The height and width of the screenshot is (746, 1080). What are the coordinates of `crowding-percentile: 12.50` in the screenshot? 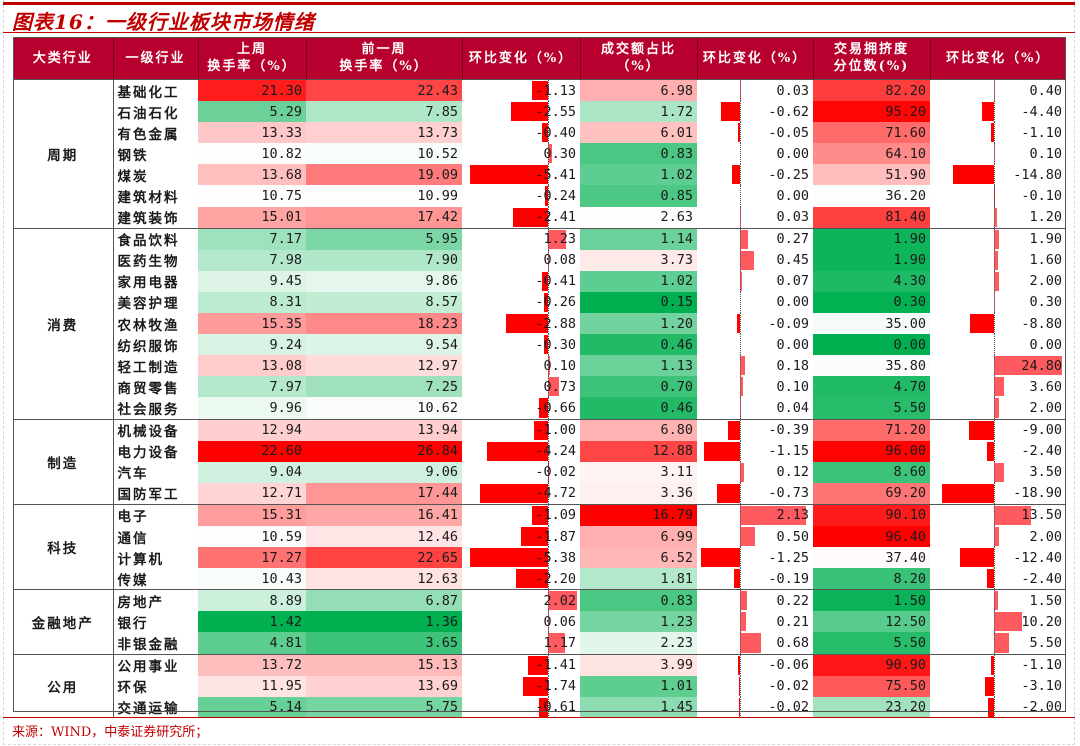 It's located at (871, 622).